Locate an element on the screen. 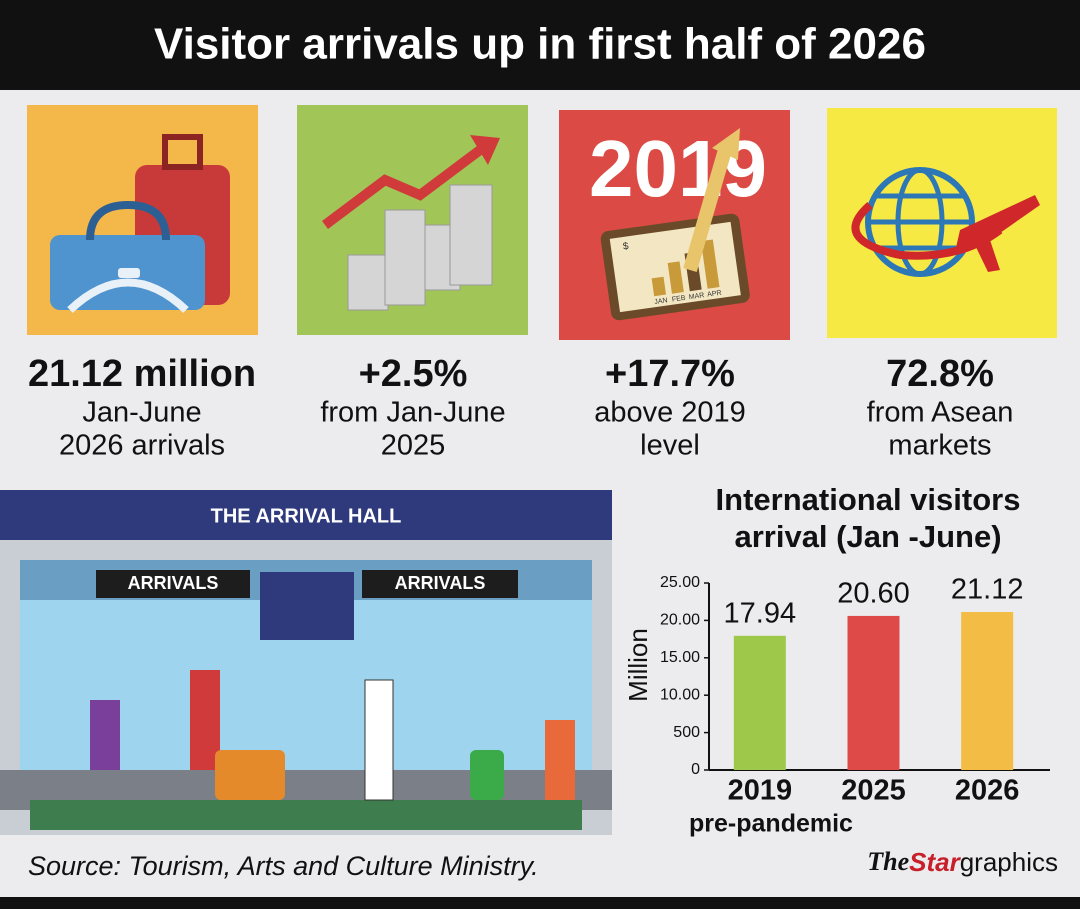 The width and height of the screenshot is (1080, 909). stat-text: 2026 arrivals is located at coordinates (142, 446).